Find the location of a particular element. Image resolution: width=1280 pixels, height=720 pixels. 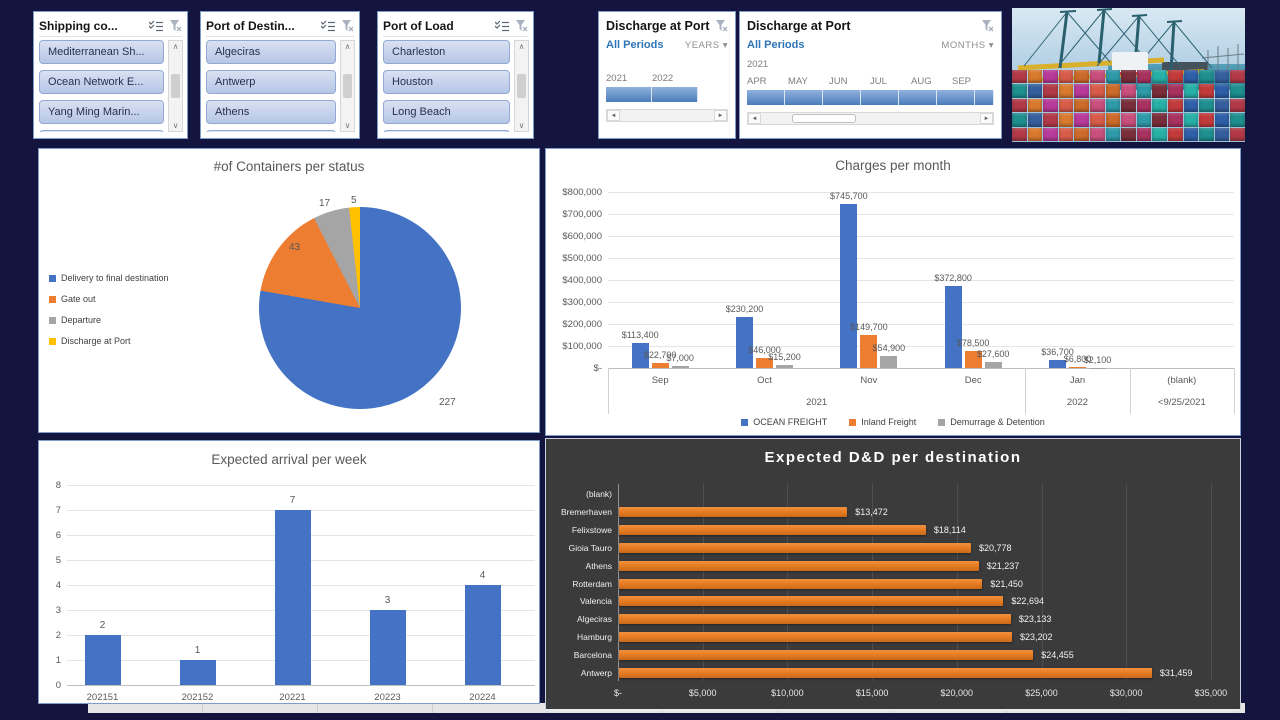

bar-data-label: $21,237 is located at coordinates (1003, 565).